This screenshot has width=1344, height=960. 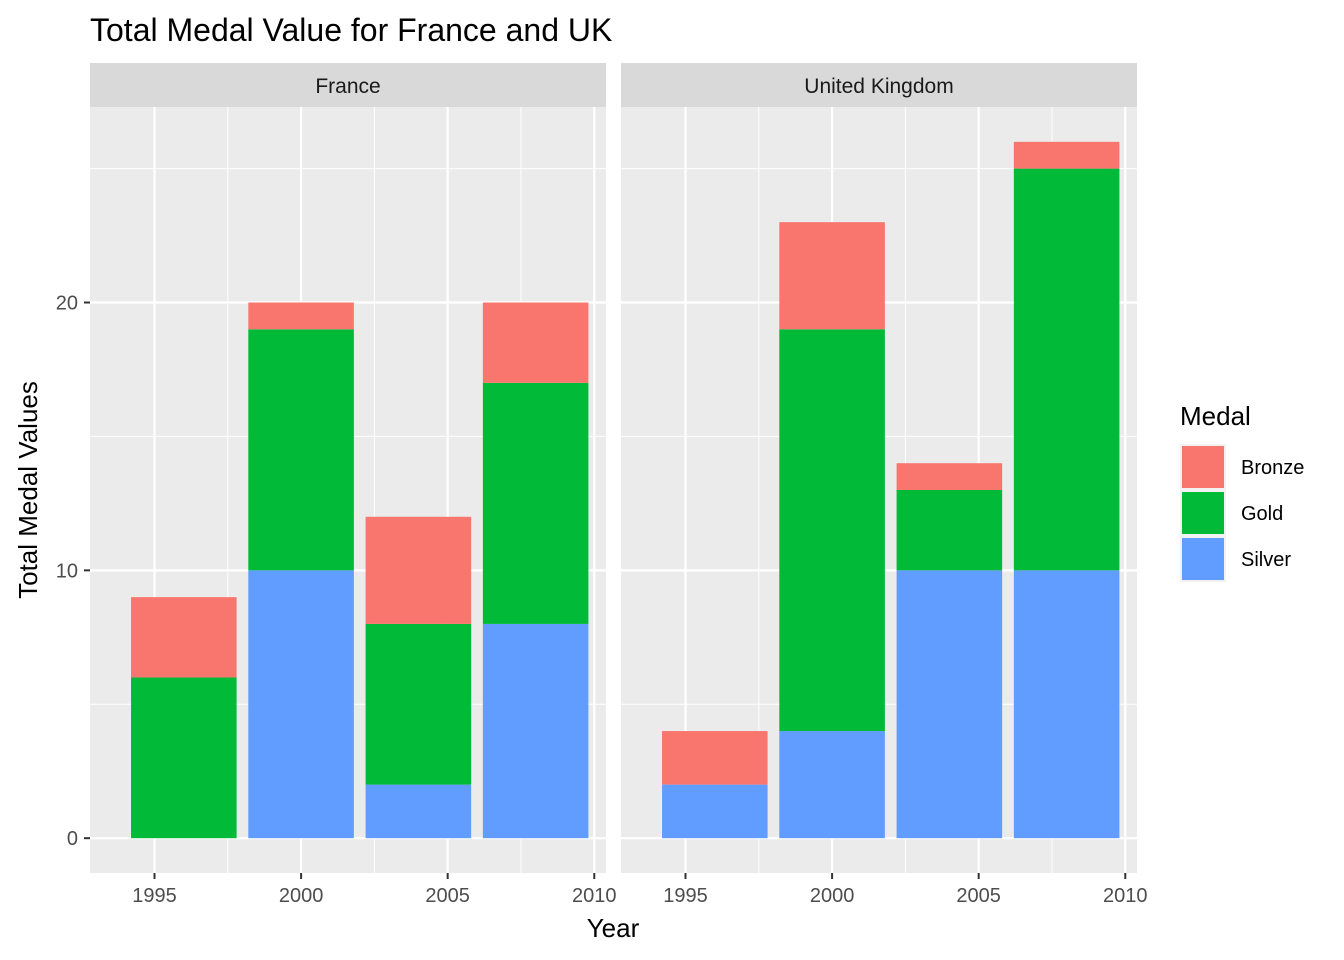 I want to click on y-axis: 0 10 20, so click(x=73, y=571).